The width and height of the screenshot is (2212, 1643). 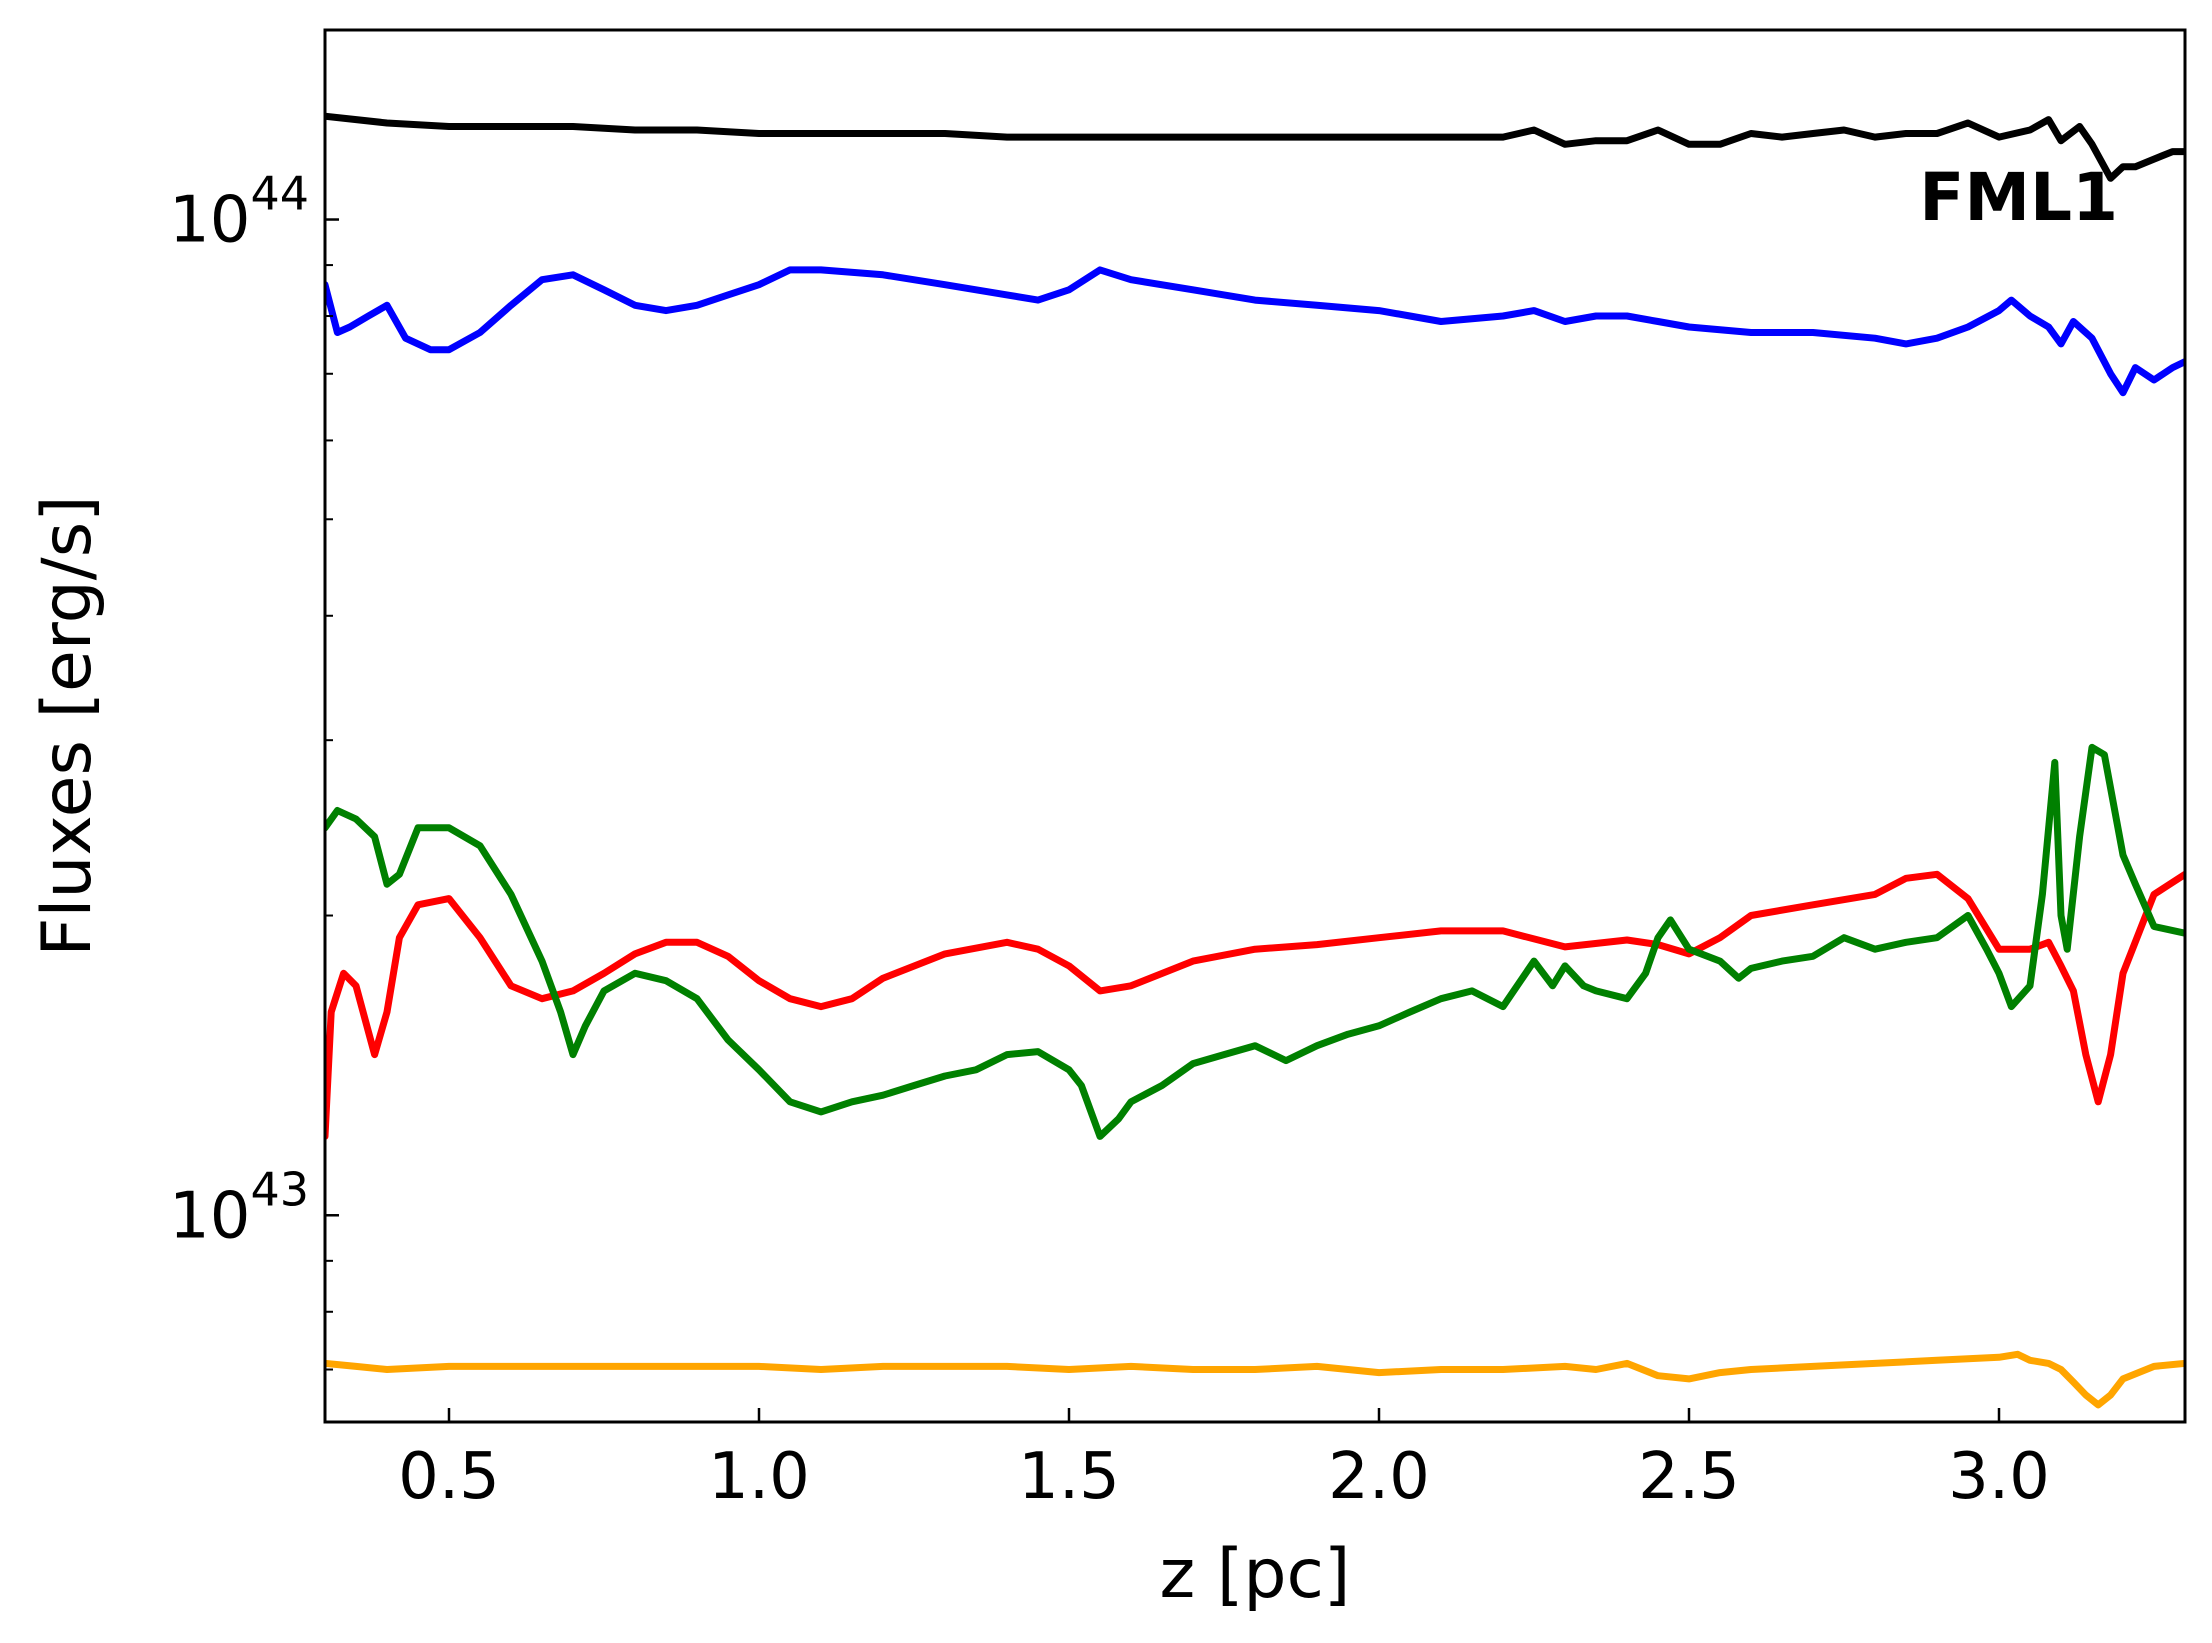 I want to click on x-axis-label: z [pc], so click(x=1255, y=1574).